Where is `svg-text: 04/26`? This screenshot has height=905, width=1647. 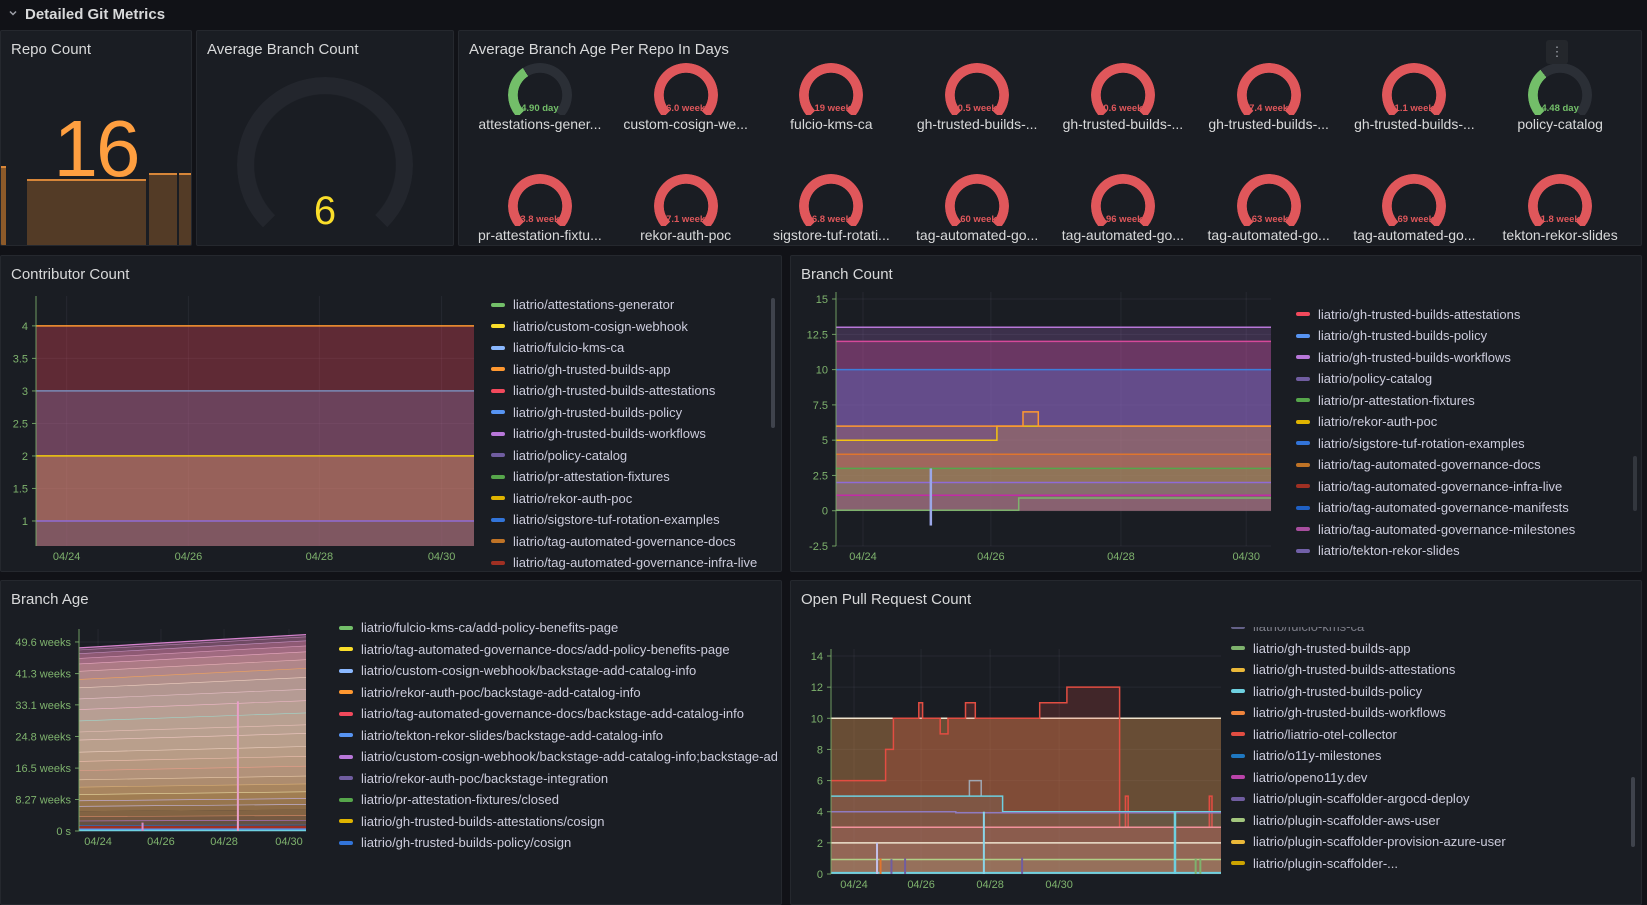 svg-text: 04/26 is located at coordinates (921, 885).